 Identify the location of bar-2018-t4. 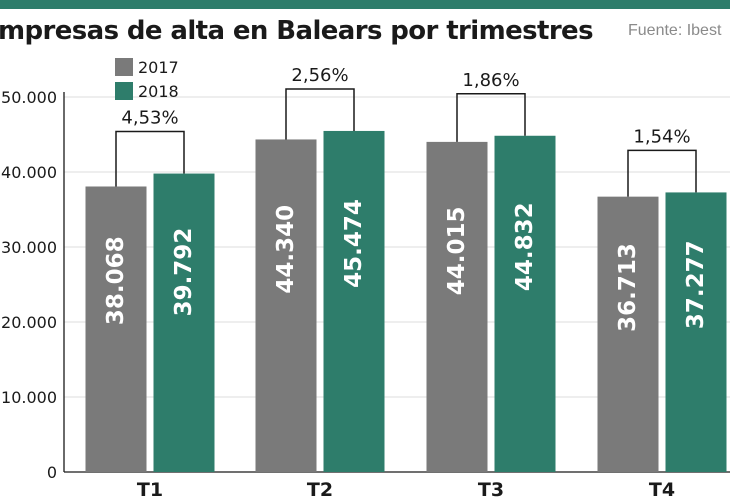
(696, 332).